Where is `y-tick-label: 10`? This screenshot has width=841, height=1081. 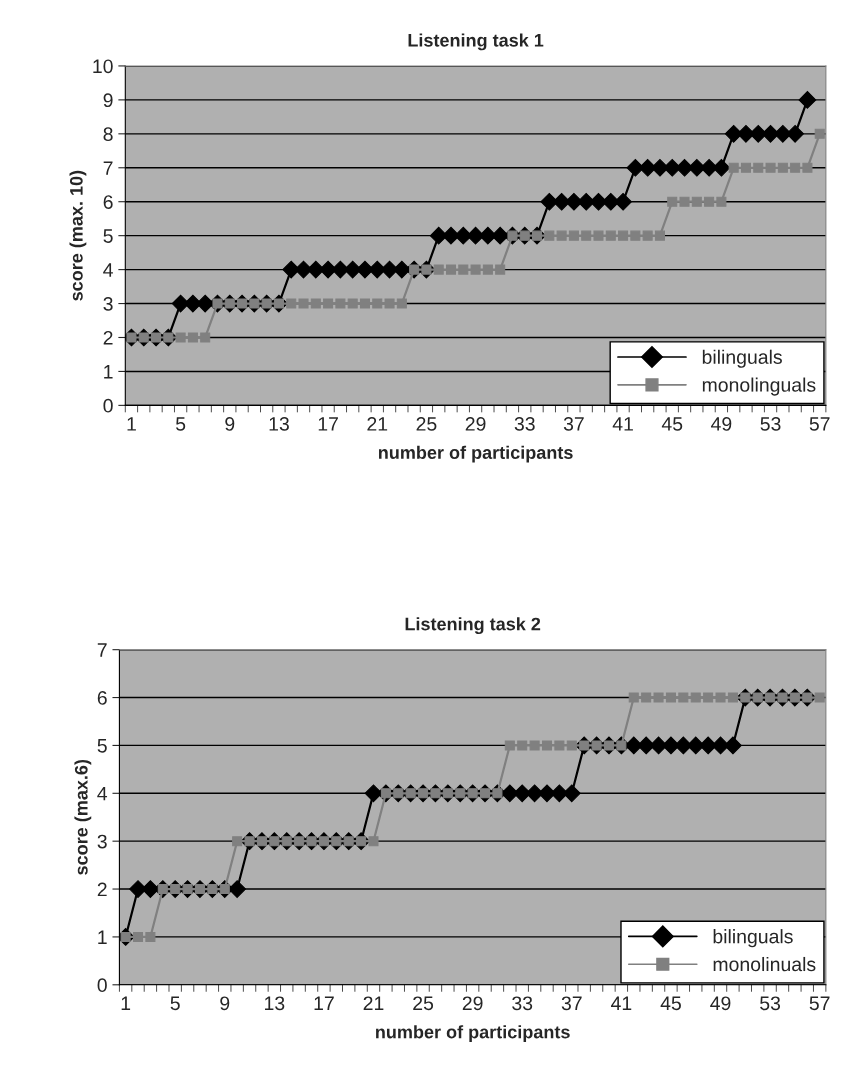
y-tick-label: 10 is located at coordinates (103, 66).